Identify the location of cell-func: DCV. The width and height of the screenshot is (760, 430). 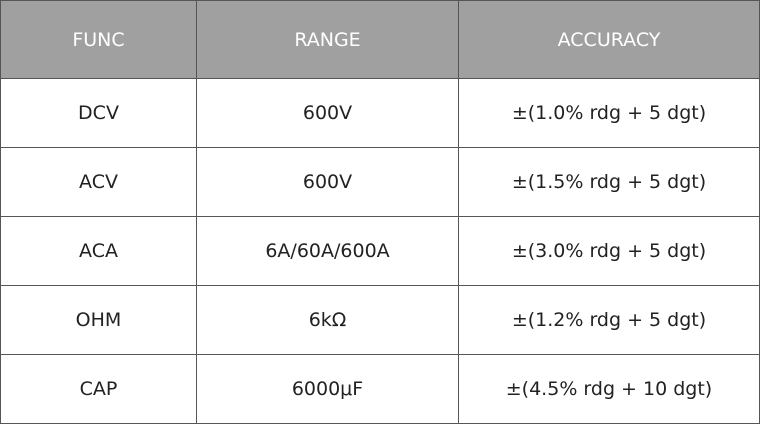
(98, 113).